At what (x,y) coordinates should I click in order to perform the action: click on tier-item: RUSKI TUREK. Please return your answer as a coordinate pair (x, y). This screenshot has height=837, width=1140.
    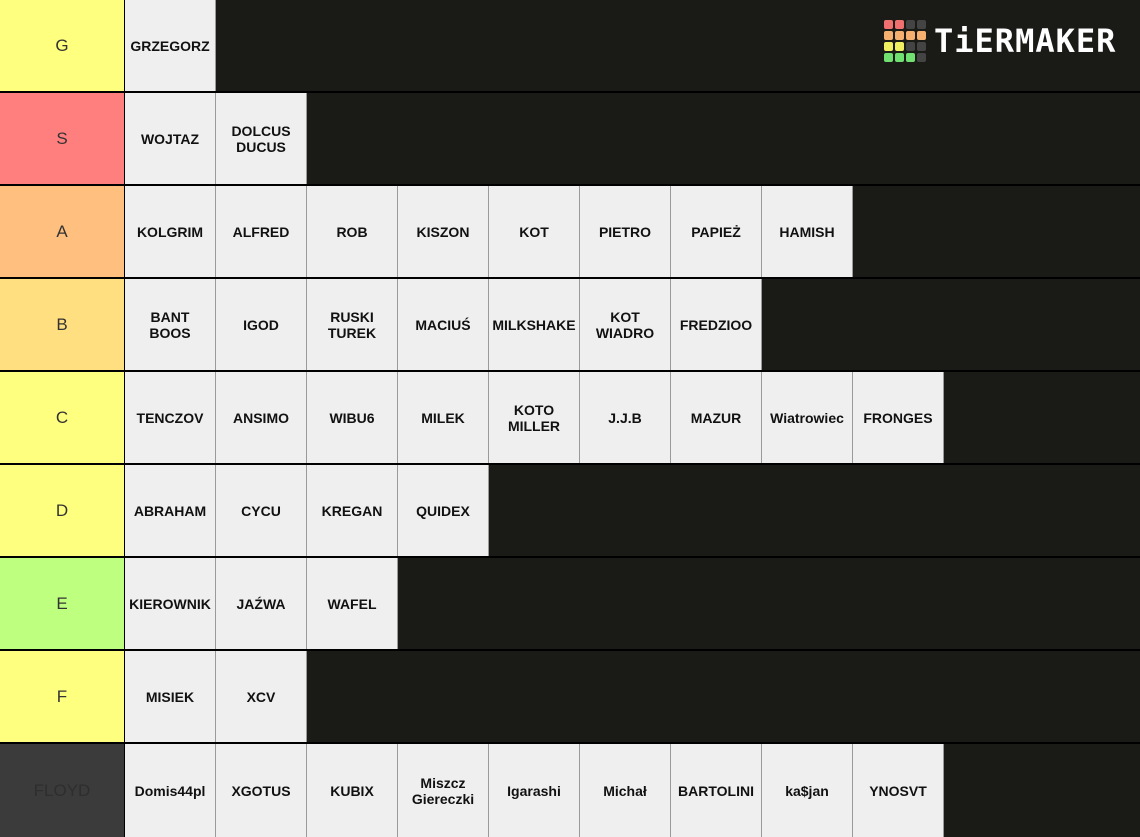
    Looking at the image, I should click on (352, 324).